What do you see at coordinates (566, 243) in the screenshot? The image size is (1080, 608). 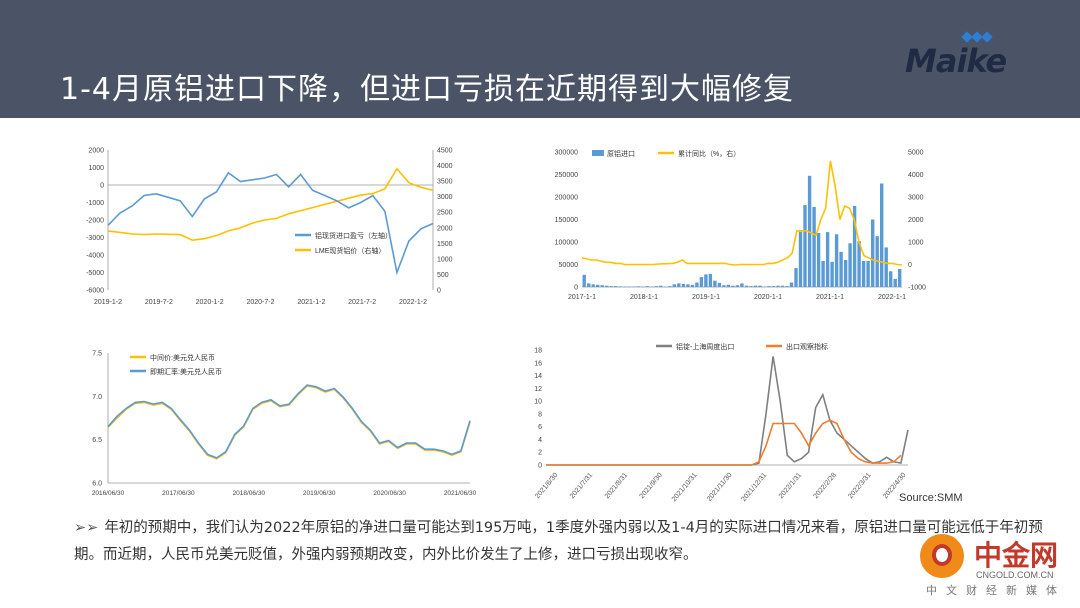 I see `y-tick-left: 100000` at bounding box center [566, 243].